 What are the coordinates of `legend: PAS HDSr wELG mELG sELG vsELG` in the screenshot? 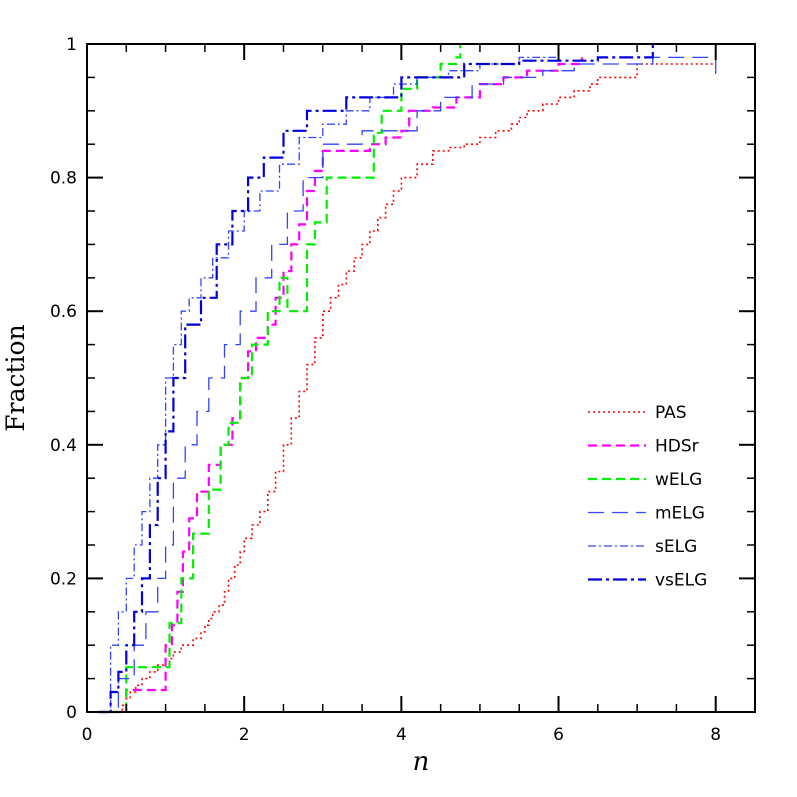 It's located at (647, 497).